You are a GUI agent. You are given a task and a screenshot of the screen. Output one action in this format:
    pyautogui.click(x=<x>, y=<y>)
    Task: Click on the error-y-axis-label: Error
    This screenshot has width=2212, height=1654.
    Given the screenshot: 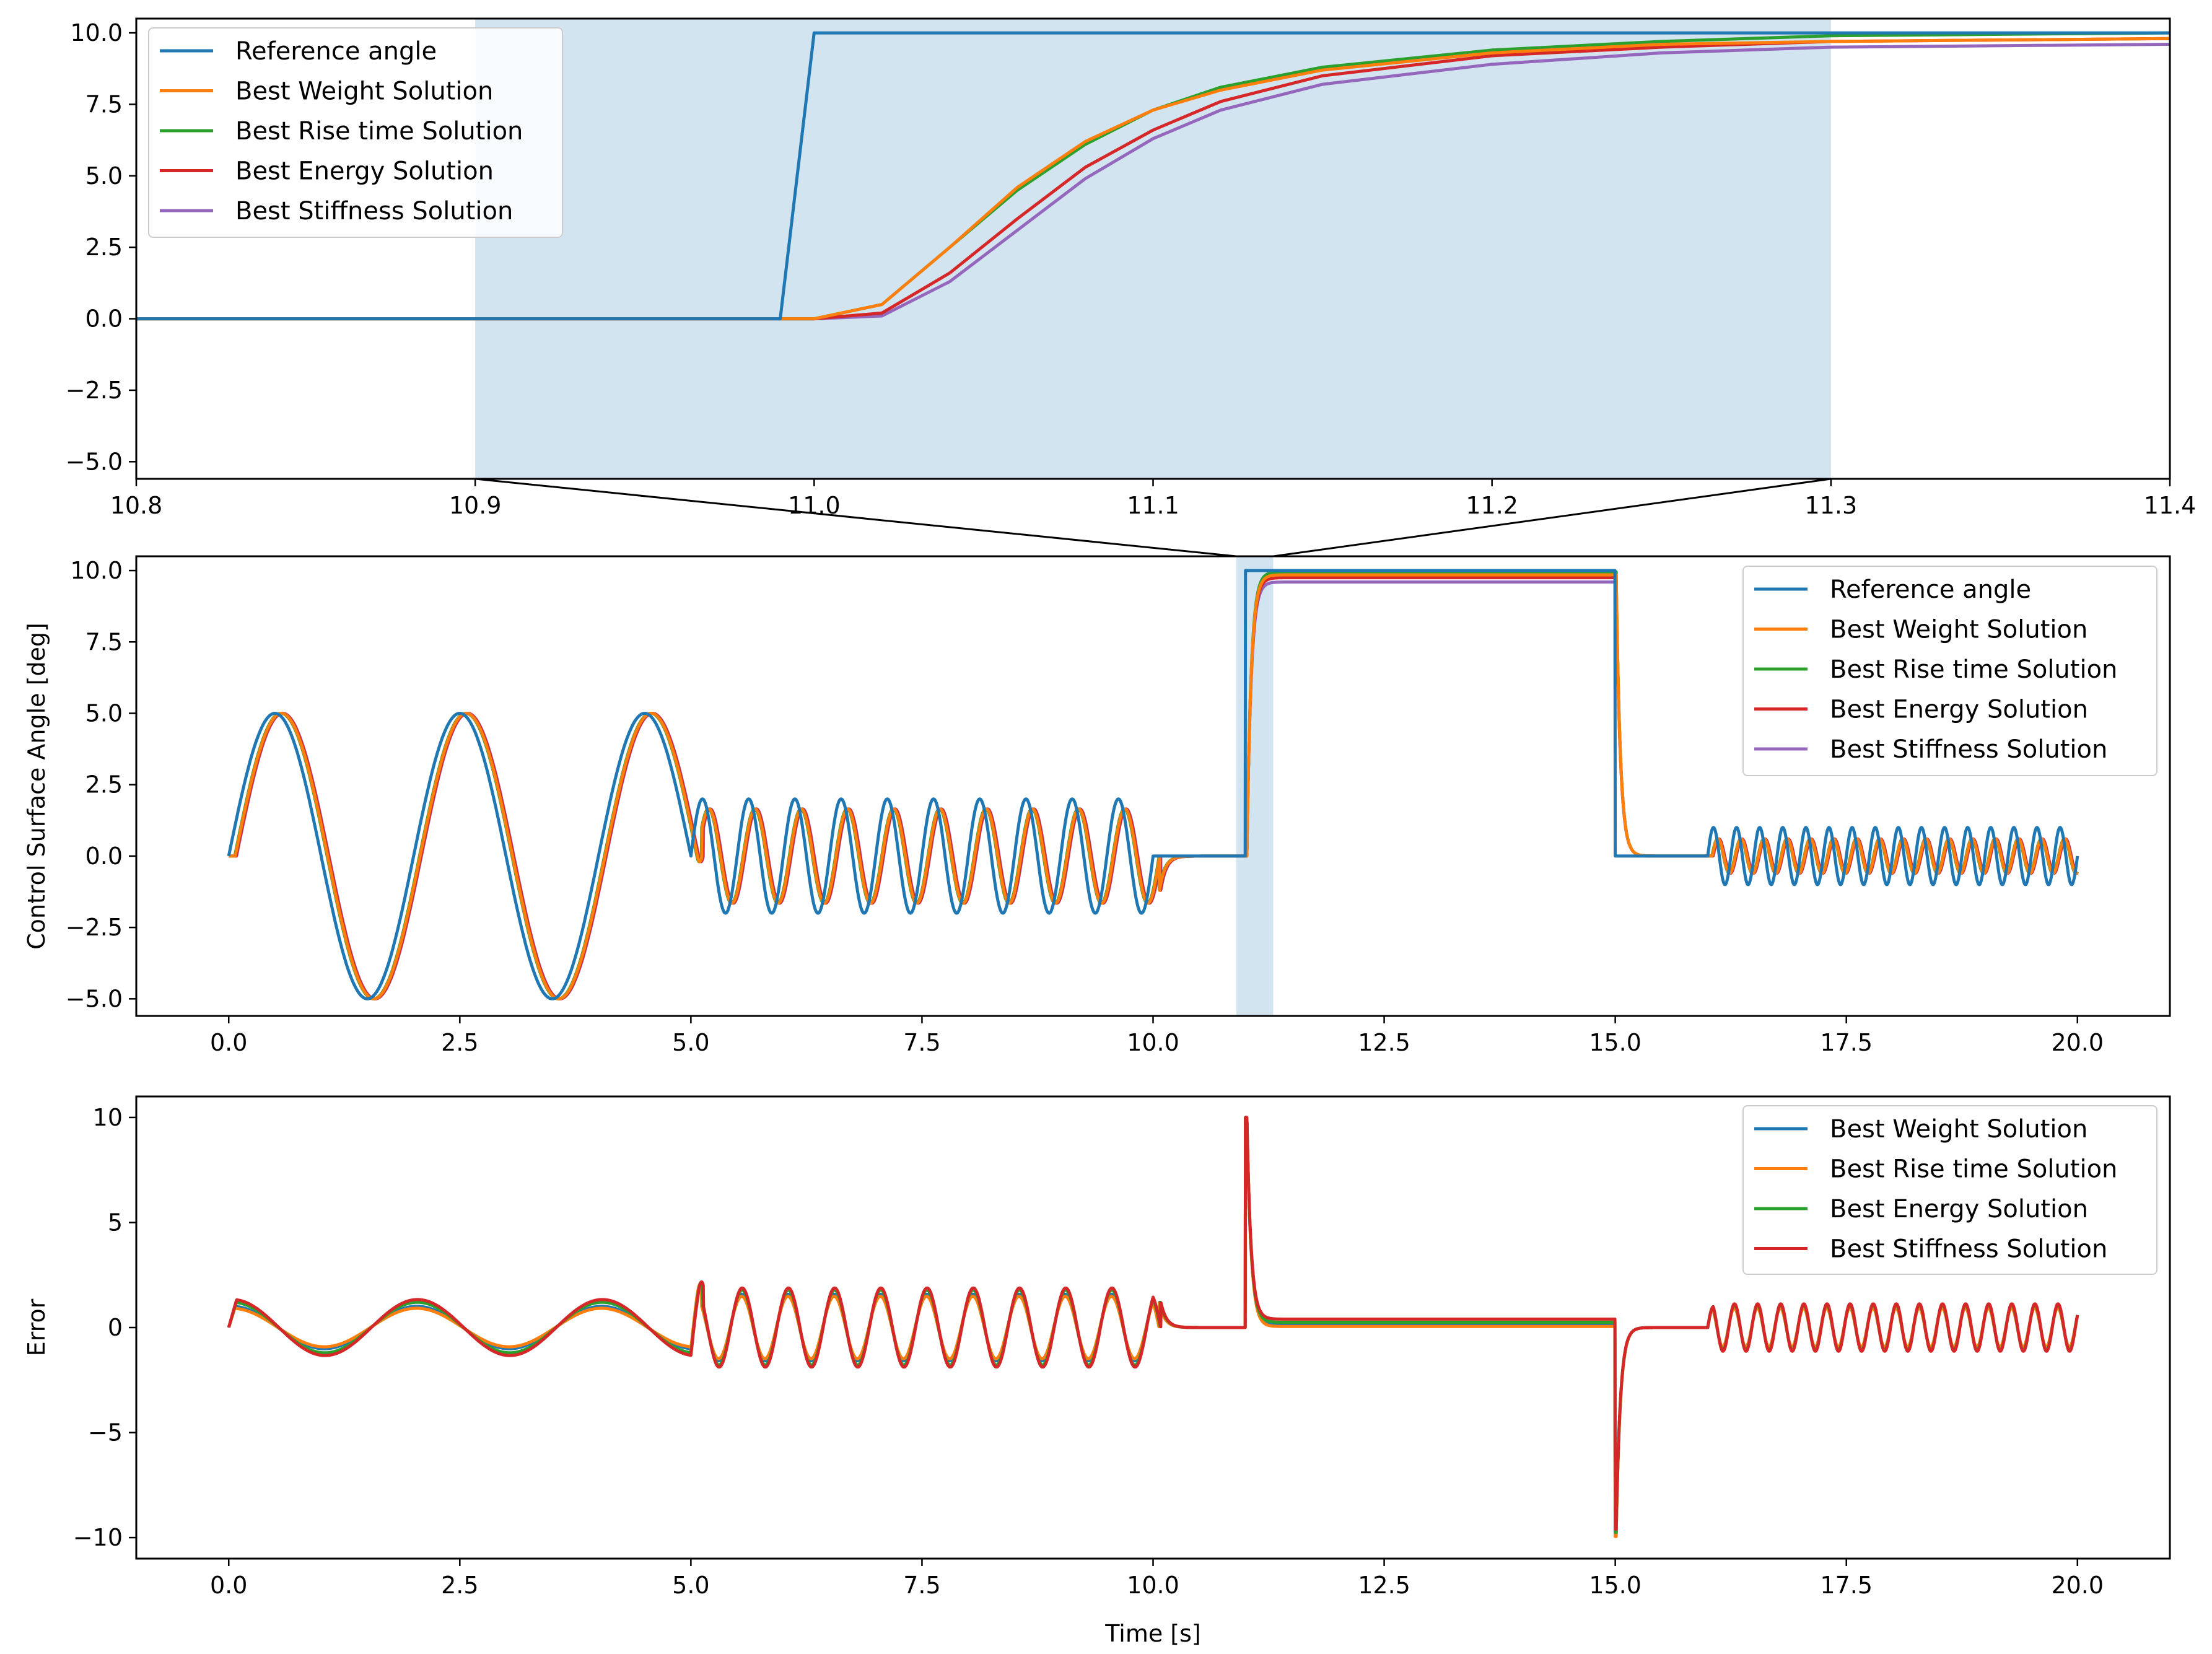 What is the action you would take?
    pyautogui.click(x=37, y=1327)
    